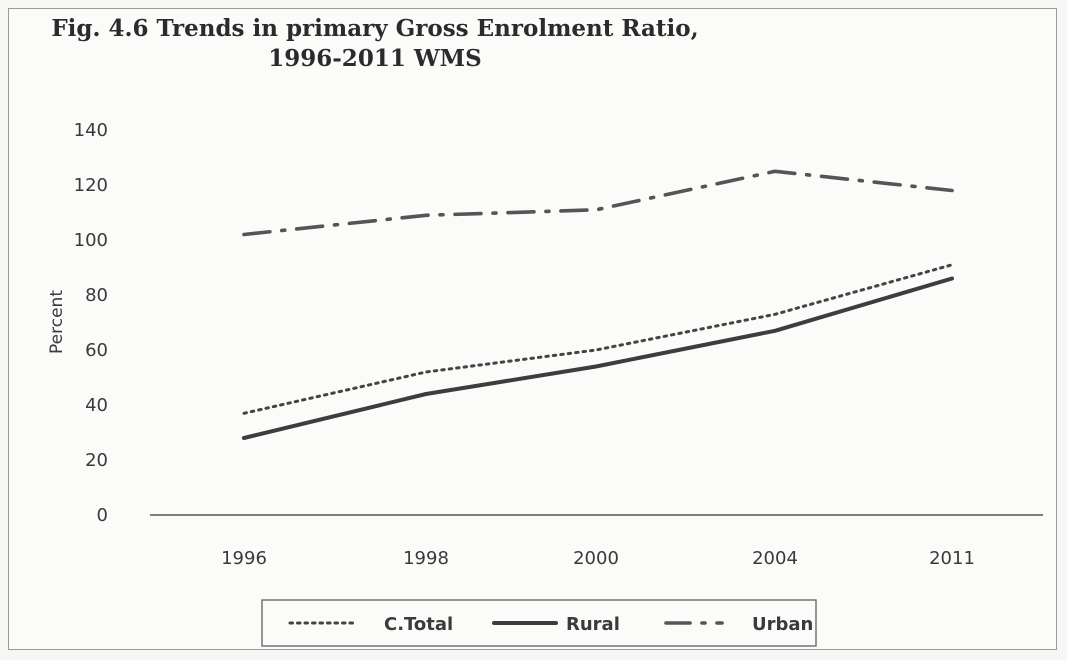 The image size is (1067, 660). I want to click on y-tick-label: 100, so click(91, 240).